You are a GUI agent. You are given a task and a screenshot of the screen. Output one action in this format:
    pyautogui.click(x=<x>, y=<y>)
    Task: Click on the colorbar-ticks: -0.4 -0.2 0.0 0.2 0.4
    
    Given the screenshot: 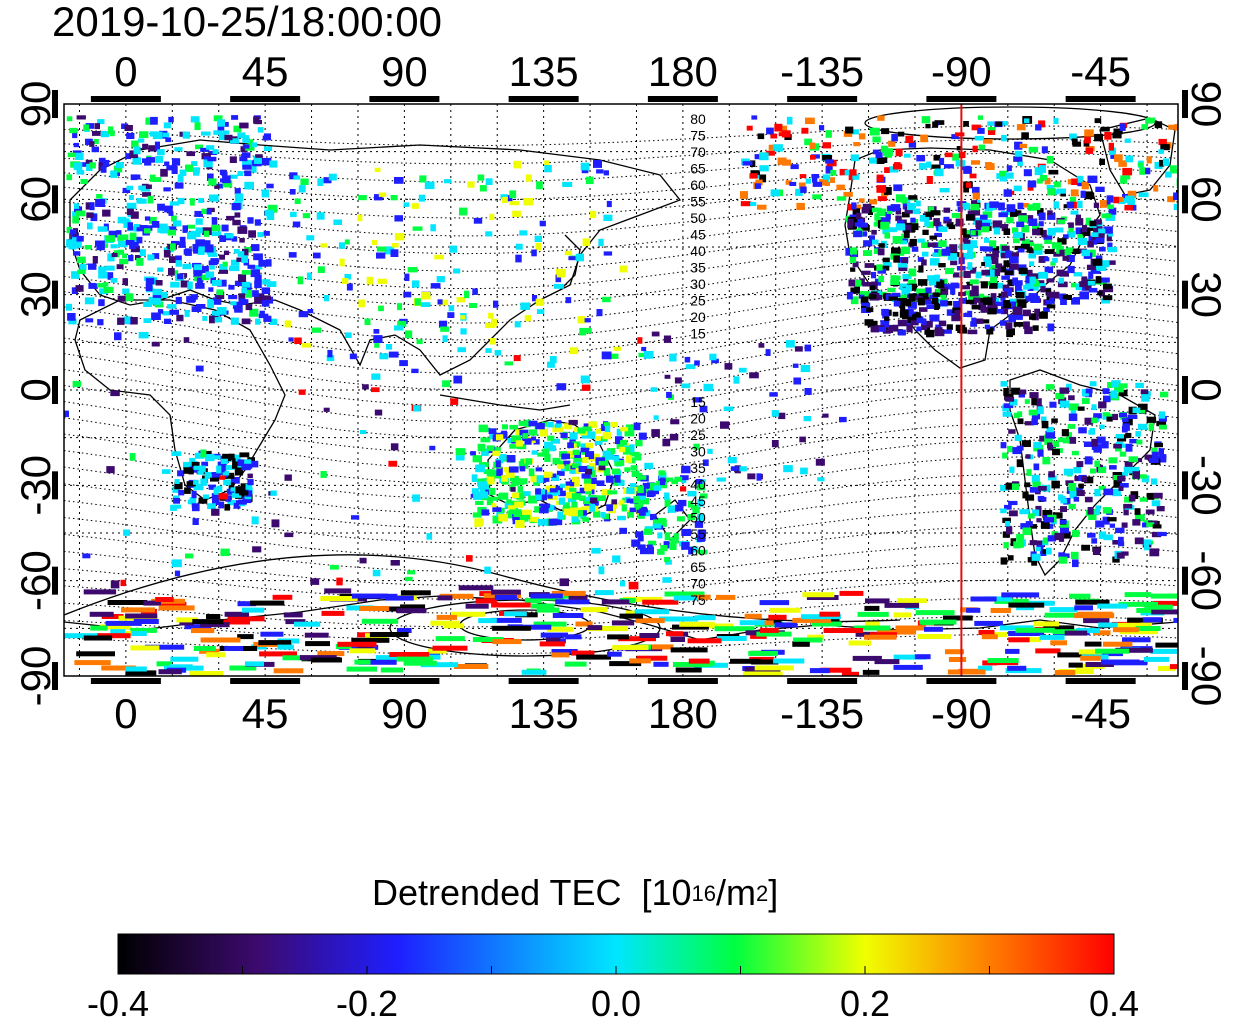 What is the action you would take?
    pyautogui.click(x=613, y=995)
    